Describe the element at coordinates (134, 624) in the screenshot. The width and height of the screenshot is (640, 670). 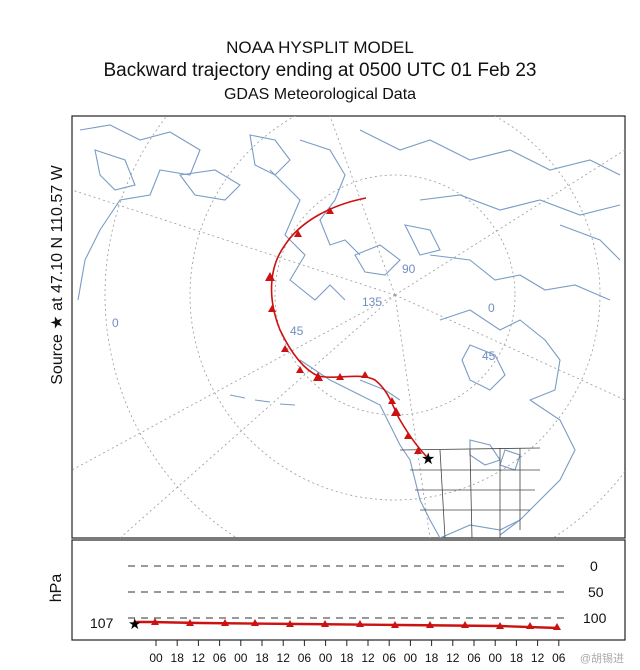
I see `vertical-source-star-icon: ★` at that location.